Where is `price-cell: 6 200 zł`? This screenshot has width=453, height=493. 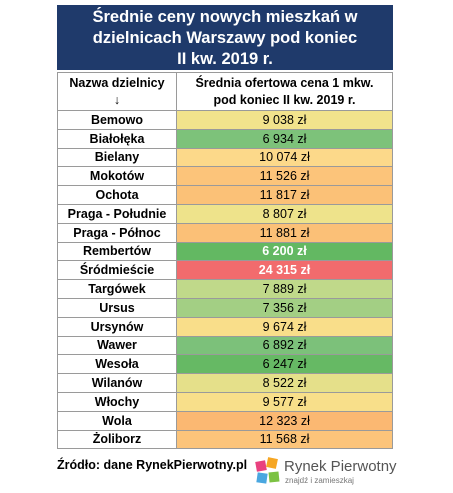 price-cell: 6 200 zł is located at coordinates (284, 251).